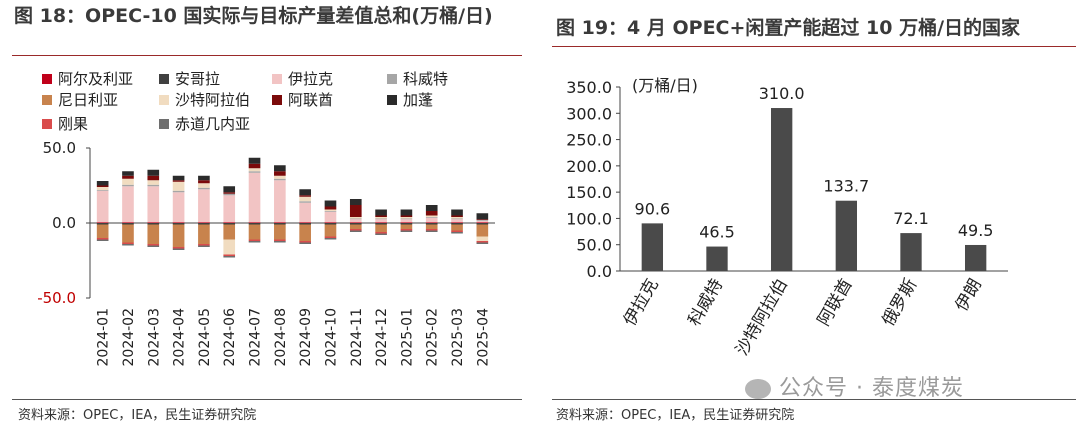 Image resolution: width=1080 pixels, height=437 pixels. I want to click on x-tick-label: 科威特, so click(706, 303).